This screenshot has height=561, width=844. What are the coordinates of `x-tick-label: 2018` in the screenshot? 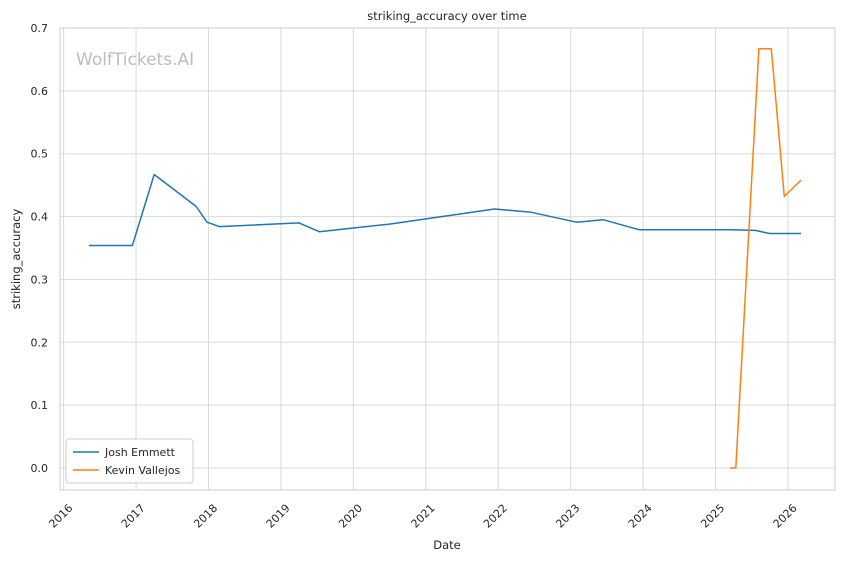 It's located at (205, 516).